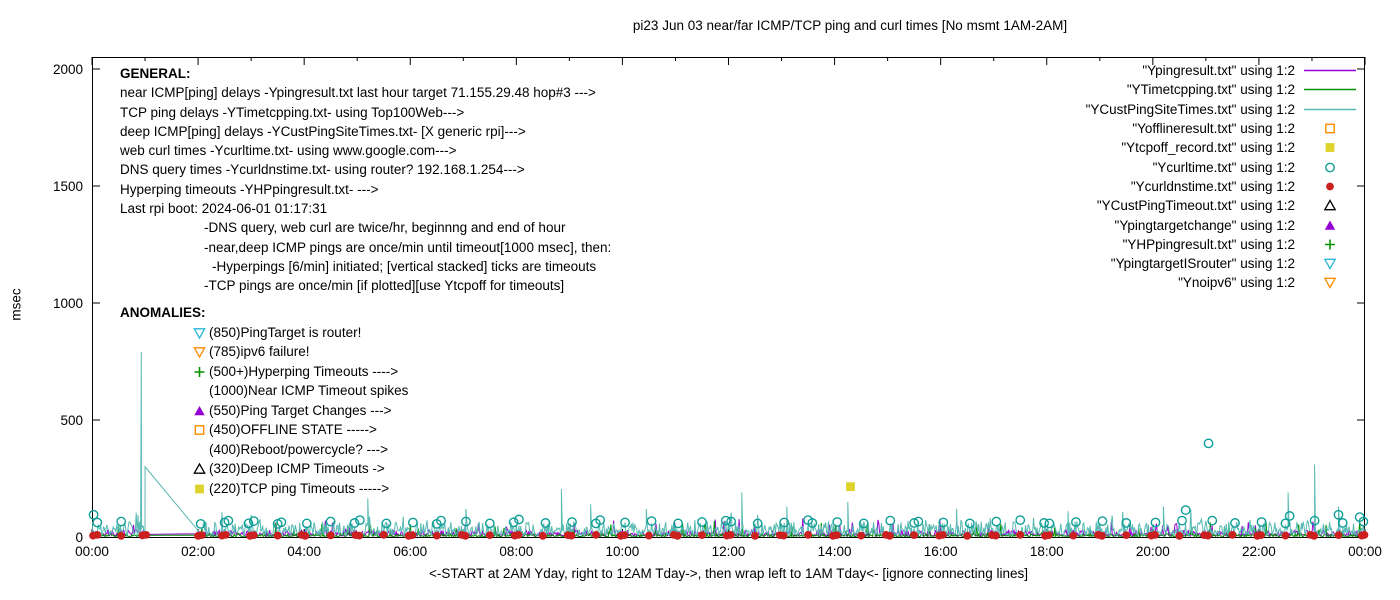  I want to click on anomaly-item: (320)Deep ICMP Timeouts ->, so click(264, 469).